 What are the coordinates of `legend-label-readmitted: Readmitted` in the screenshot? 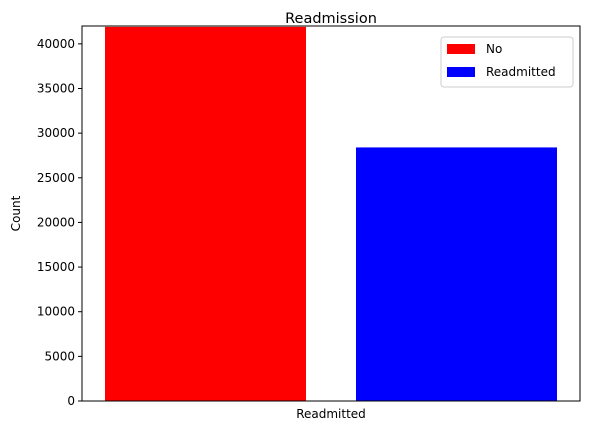 It's located at (521, 72).